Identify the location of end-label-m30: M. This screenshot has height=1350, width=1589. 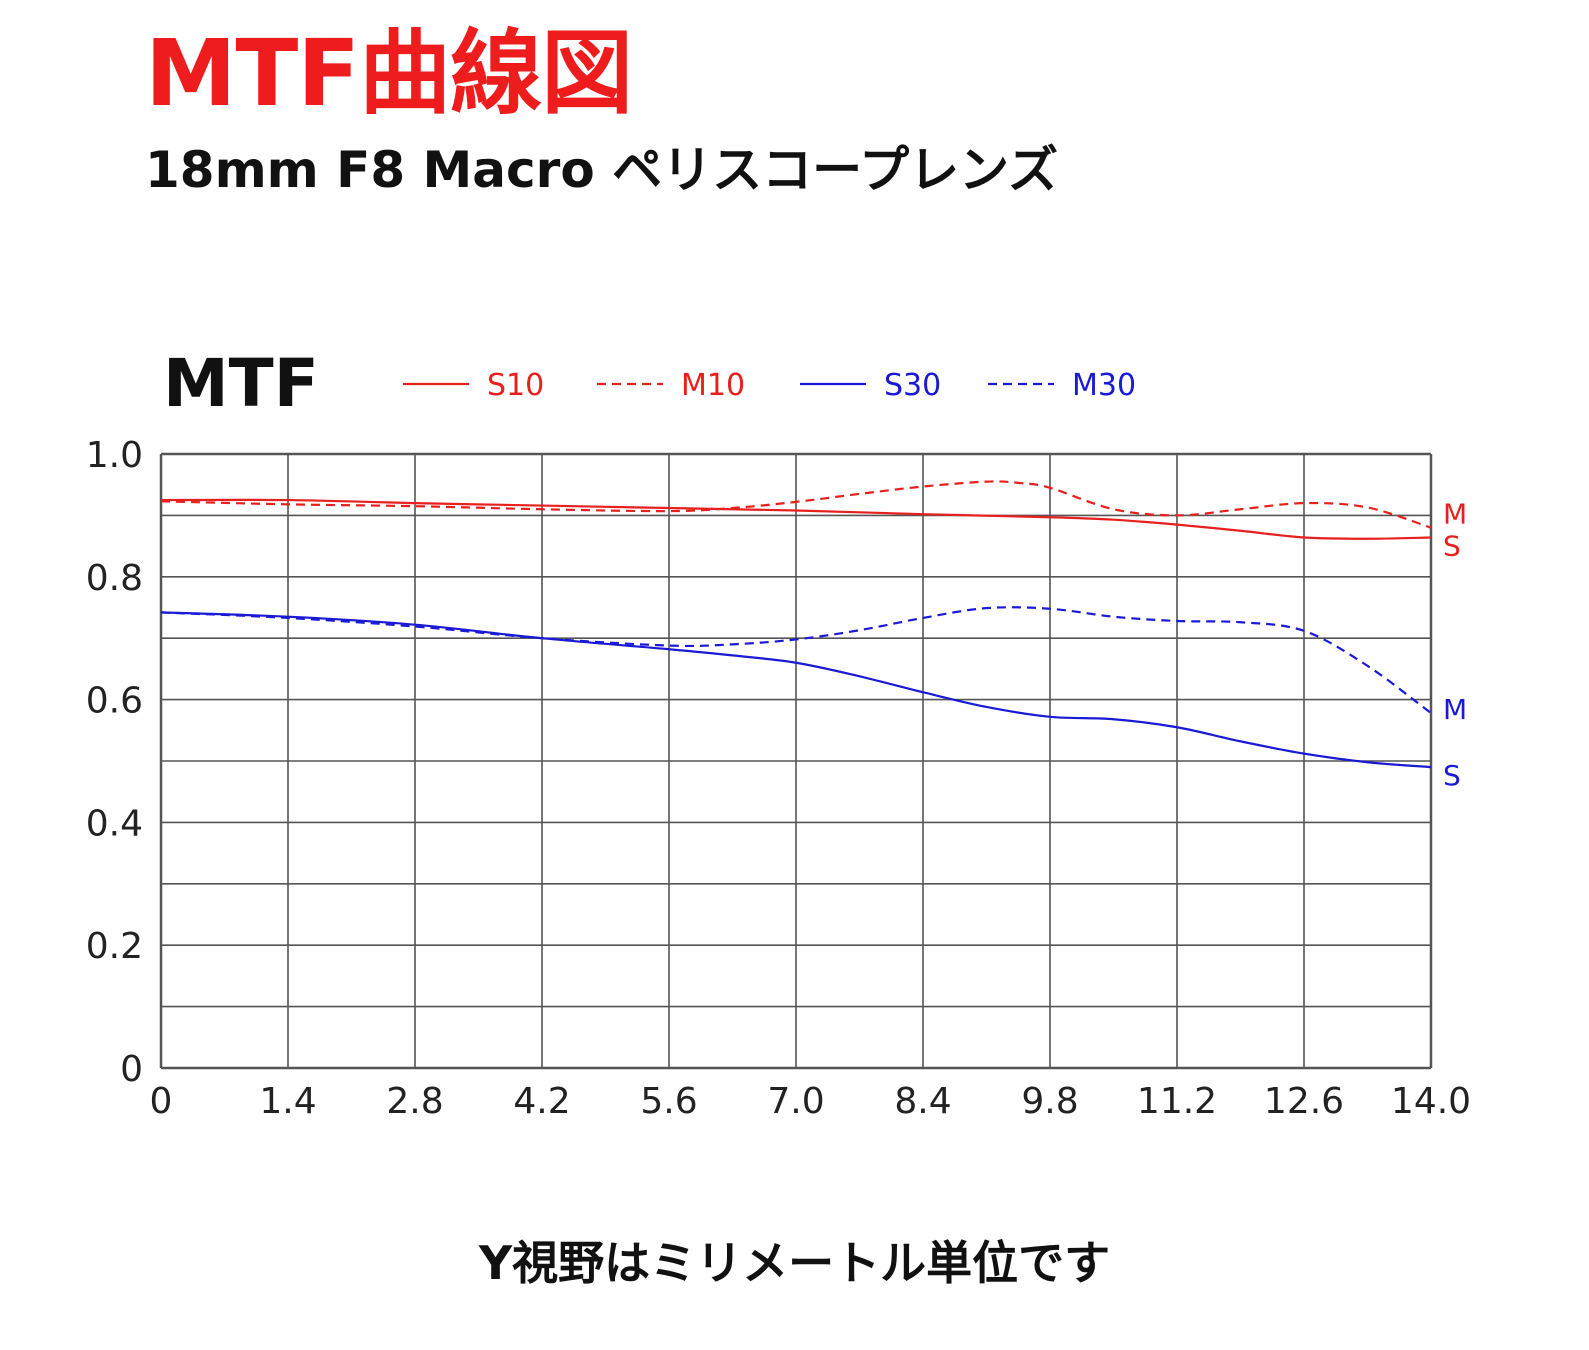
(1455, 709).